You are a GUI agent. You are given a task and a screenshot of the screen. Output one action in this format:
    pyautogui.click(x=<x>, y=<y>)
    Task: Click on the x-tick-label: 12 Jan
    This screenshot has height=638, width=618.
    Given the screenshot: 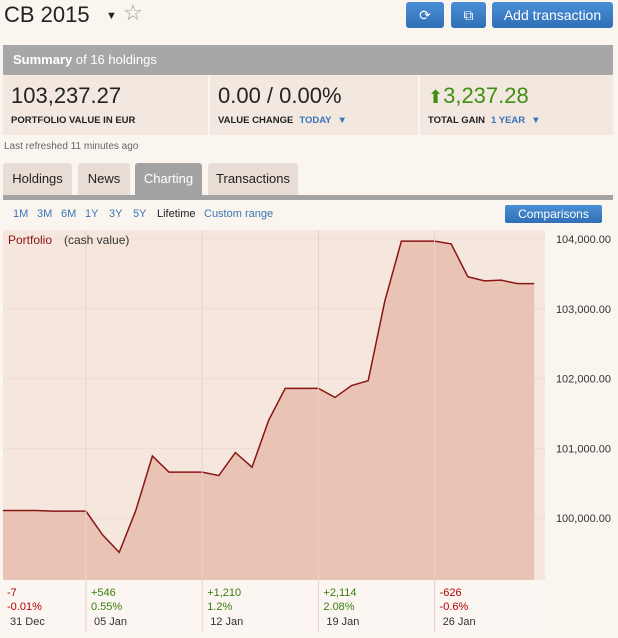 What is the action you would take?
    pyautogui.click(x=226, y=622)
    